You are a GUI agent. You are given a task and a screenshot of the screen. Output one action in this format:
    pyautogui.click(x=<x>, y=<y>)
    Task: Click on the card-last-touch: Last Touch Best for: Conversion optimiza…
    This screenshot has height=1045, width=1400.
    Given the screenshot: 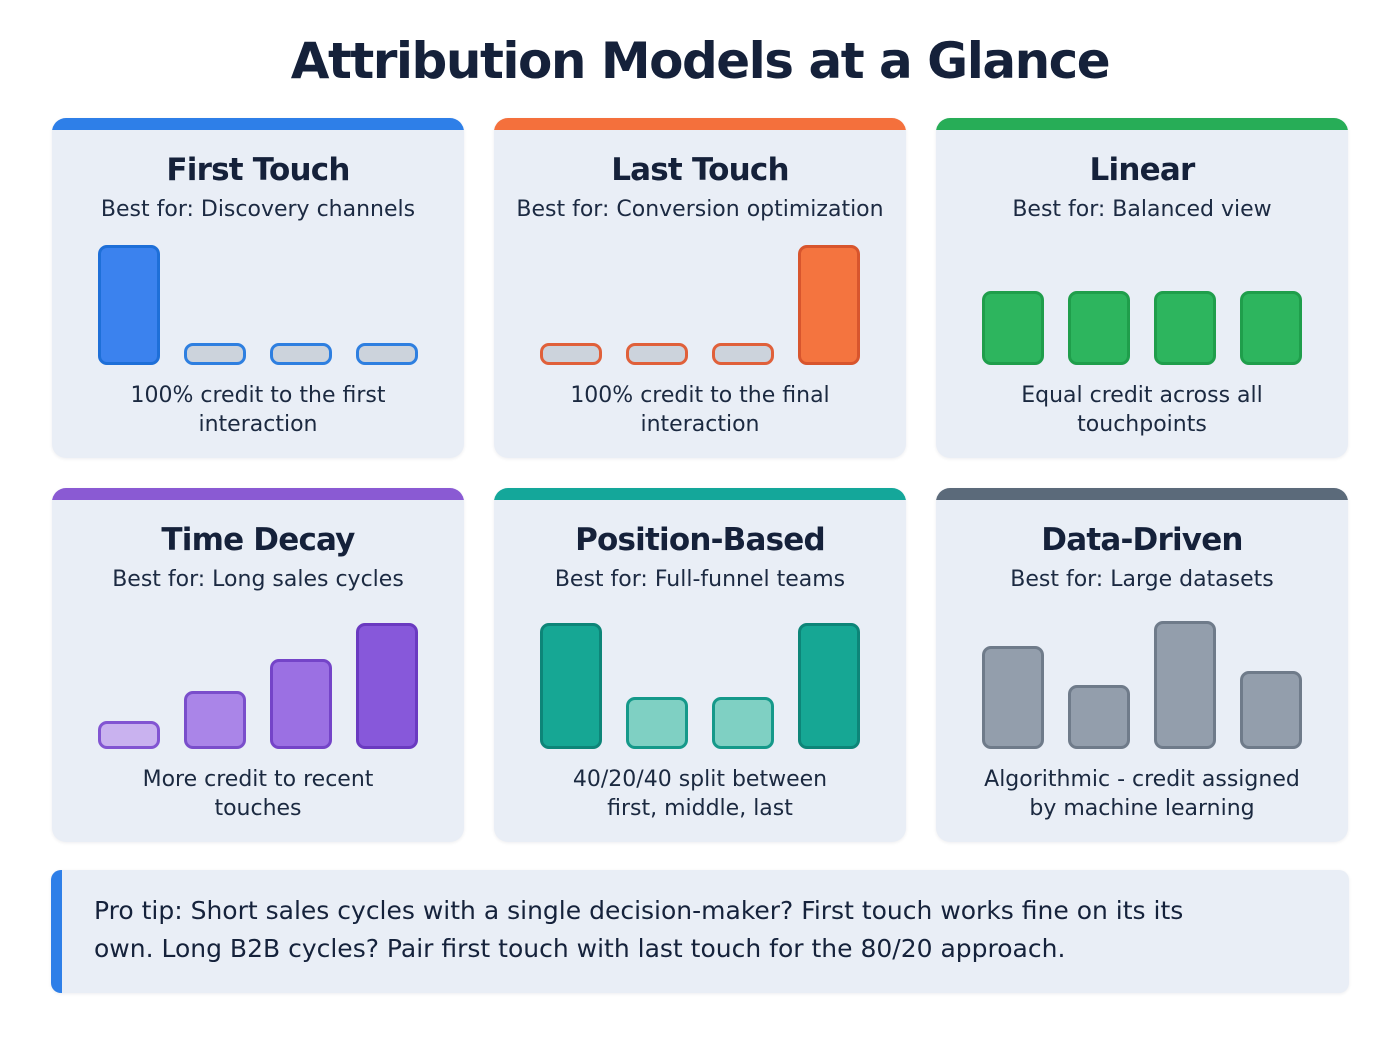 What is the action you would take?
    pyautogui.click(x=700, y=288)
    